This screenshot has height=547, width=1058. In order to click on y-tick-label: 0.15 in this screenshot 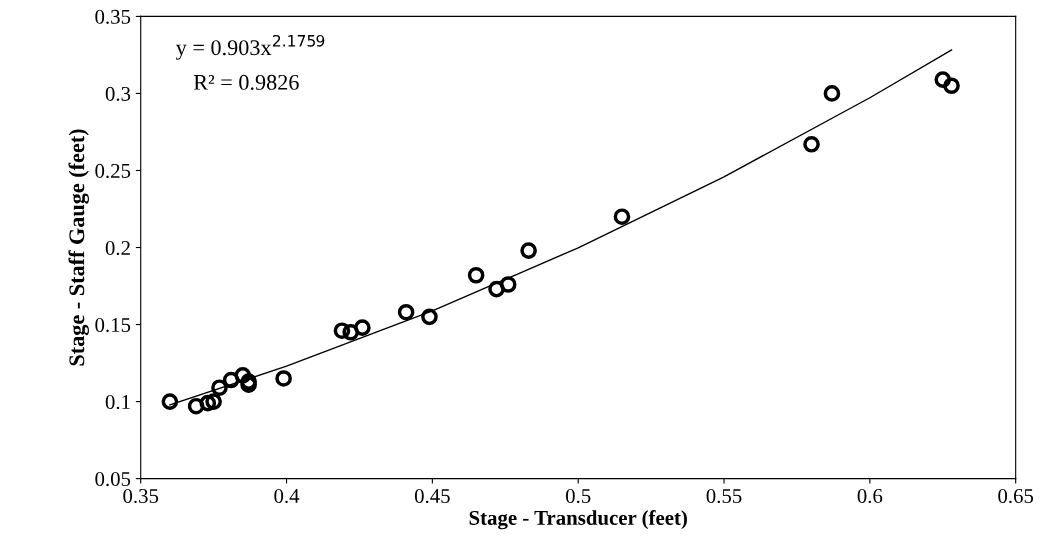, I will do `click(113, 325)`.